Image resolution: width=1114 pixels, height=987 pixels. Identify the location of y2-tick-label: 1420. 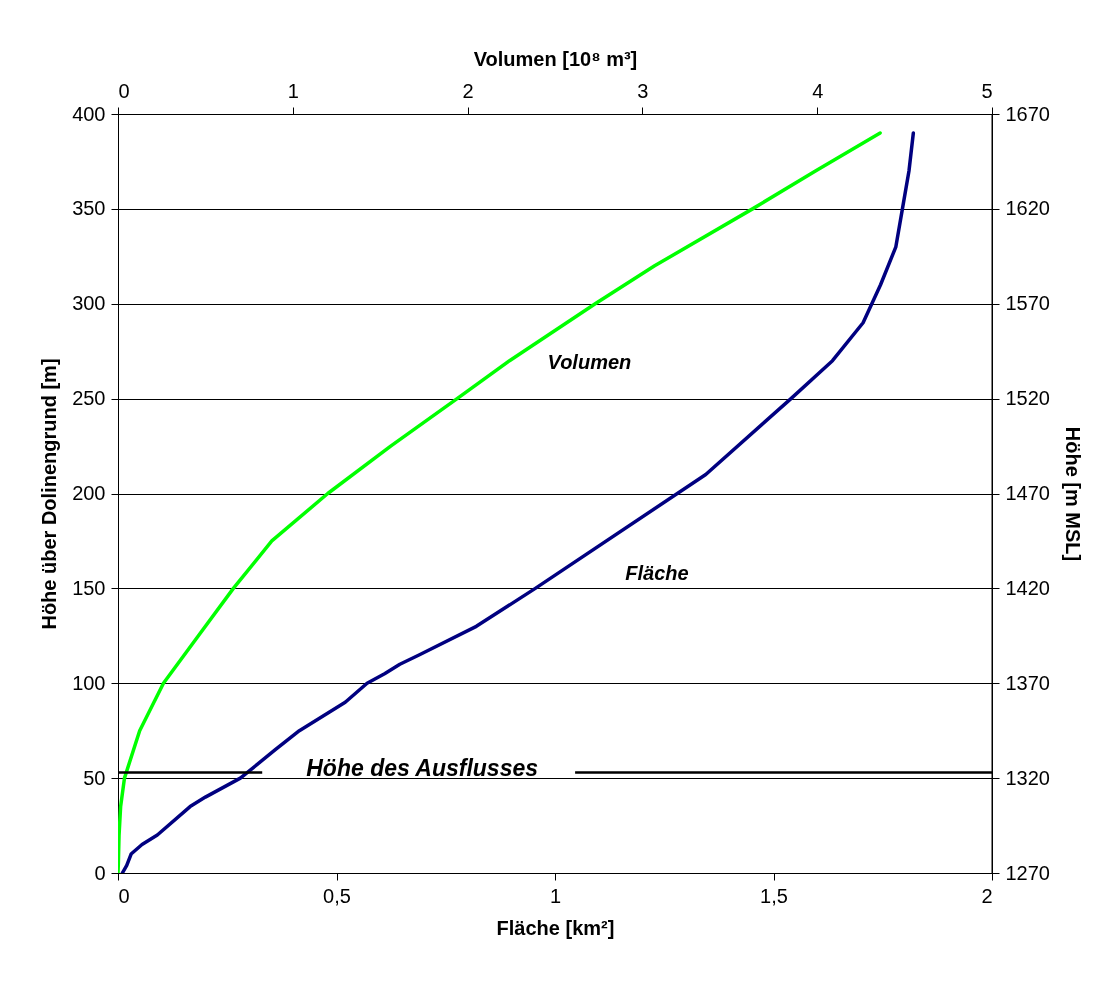
(1027, 587).